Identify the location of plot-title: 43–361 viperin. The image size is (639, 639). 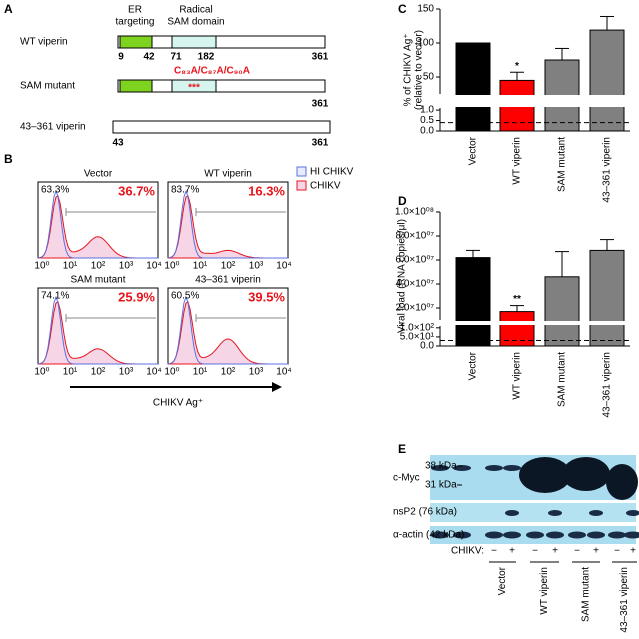
(228, 280).